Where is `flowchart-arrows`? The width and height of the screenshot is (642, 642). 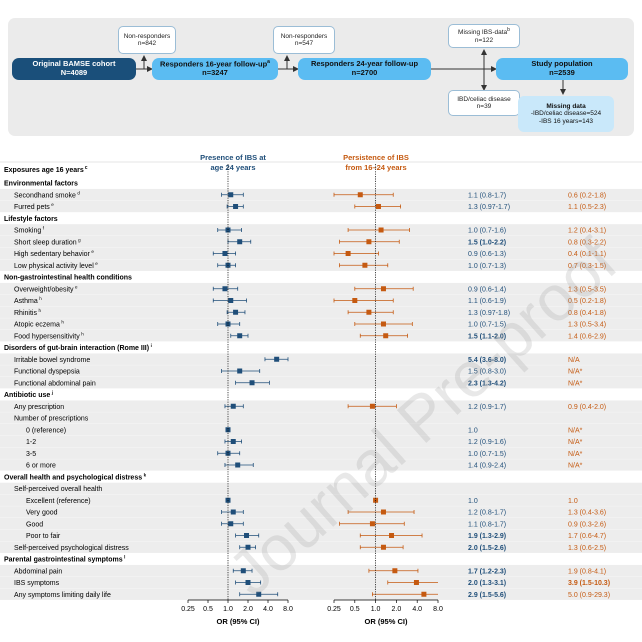
flowchart-arrows is located at coordinates (351, 72).